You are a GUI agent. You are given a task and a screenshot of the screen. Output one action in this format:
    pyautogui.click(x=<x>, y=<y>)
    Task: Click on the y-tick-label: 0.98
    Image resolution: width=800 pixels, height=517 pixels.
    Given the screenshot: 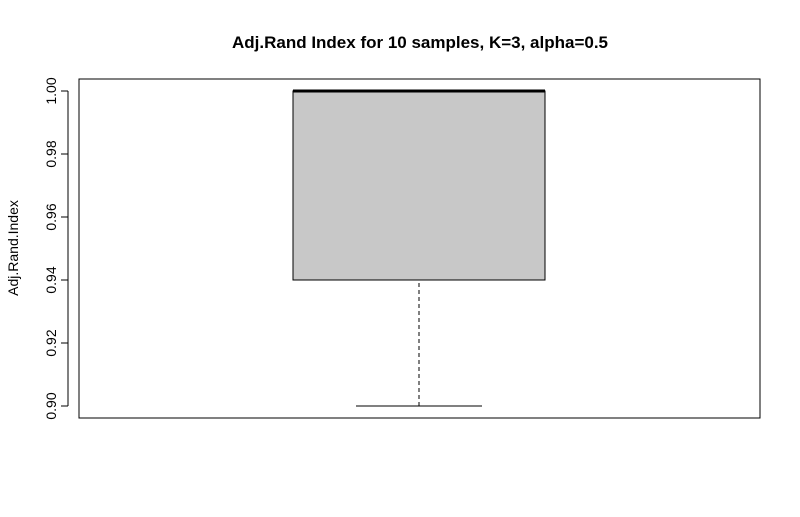 What is the action you would take?
    pyautogui.click(x=51, y=153)
    